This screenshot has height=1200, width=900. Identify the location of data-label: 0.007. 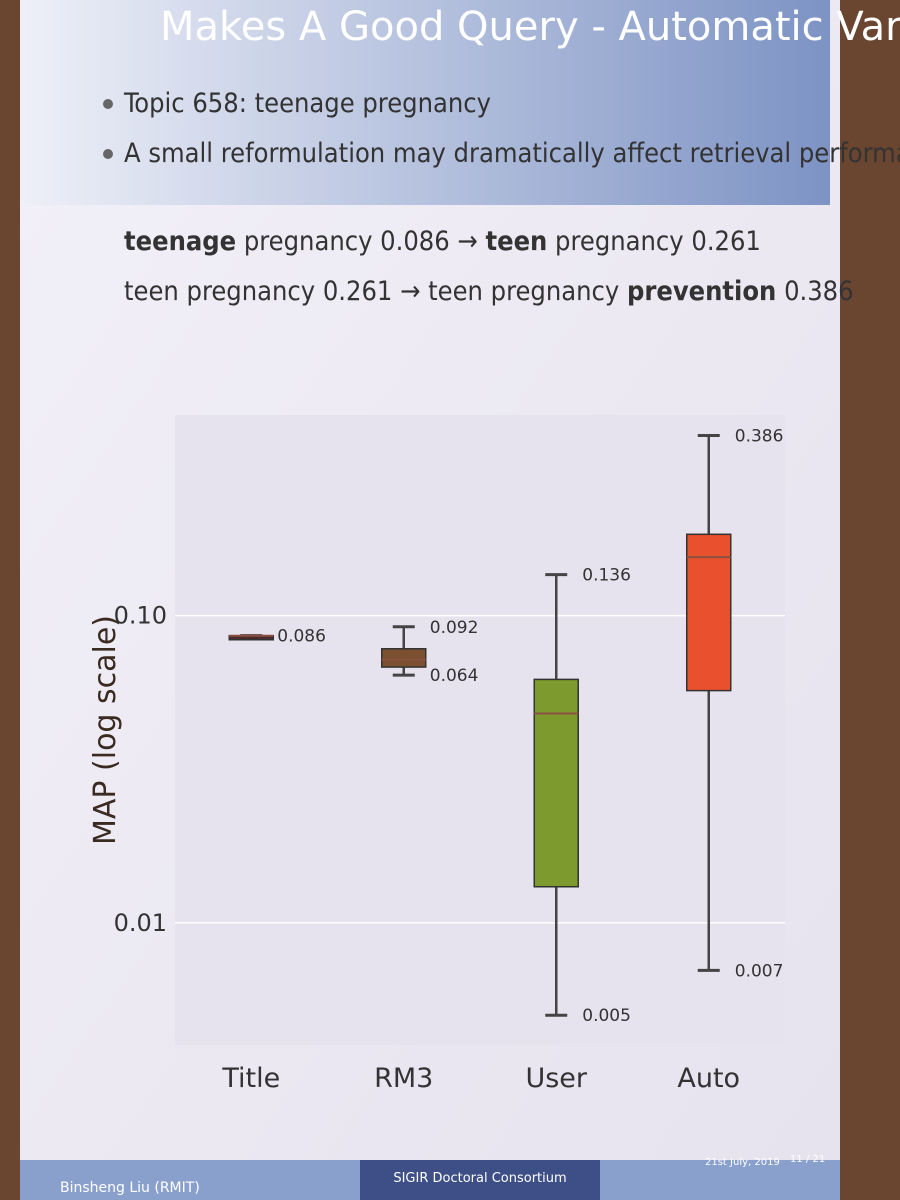
(759, 971).